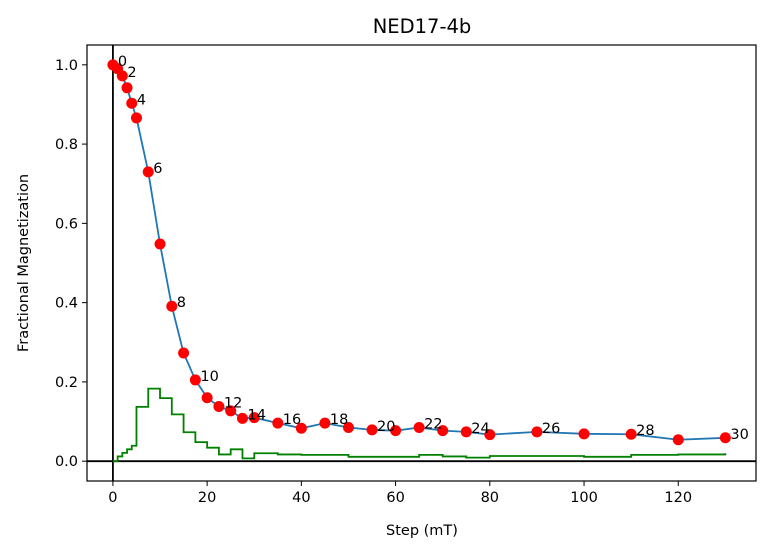  Describe the element at coordinates (301, 498) in the screenshot. I see `x-tick-label: 40` at that location.